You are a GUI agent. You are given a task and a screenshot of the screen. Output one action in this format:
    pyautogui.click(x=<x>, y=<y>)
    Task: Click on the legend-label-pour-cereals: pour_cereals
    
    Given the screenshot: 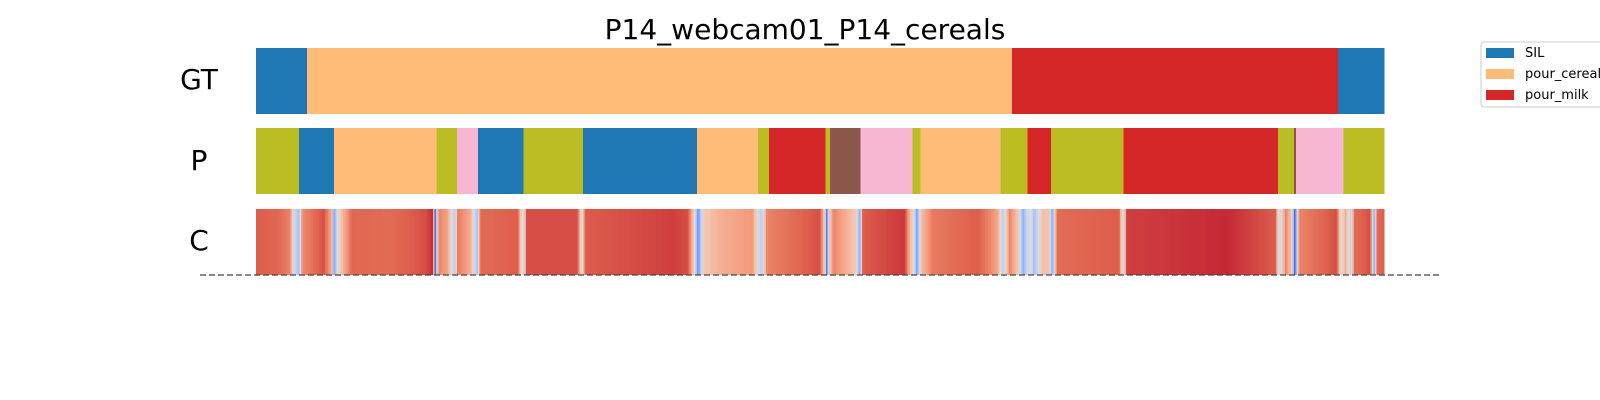 What is the action you would take?
    pyautogui.click(x=1562, y=74)
    